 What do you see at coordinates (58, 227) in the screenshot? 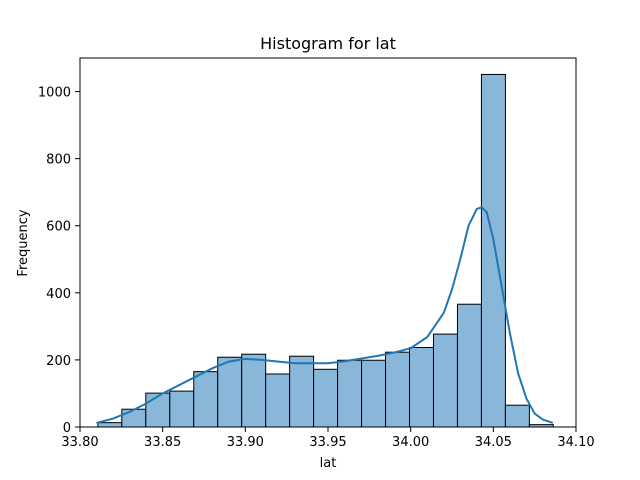
I see `y-tick-label: 600` at bounding box center [58, 227].